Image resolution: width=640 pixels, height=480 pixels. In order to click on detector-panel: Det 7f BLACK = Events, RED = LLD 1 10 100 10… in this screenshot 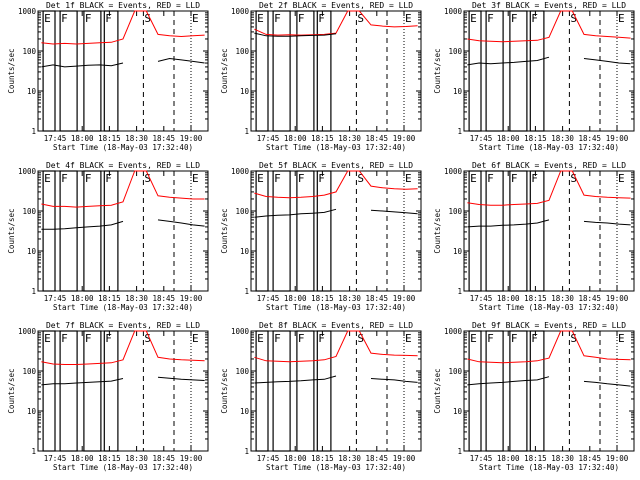, I will do `click(108, 396)`.